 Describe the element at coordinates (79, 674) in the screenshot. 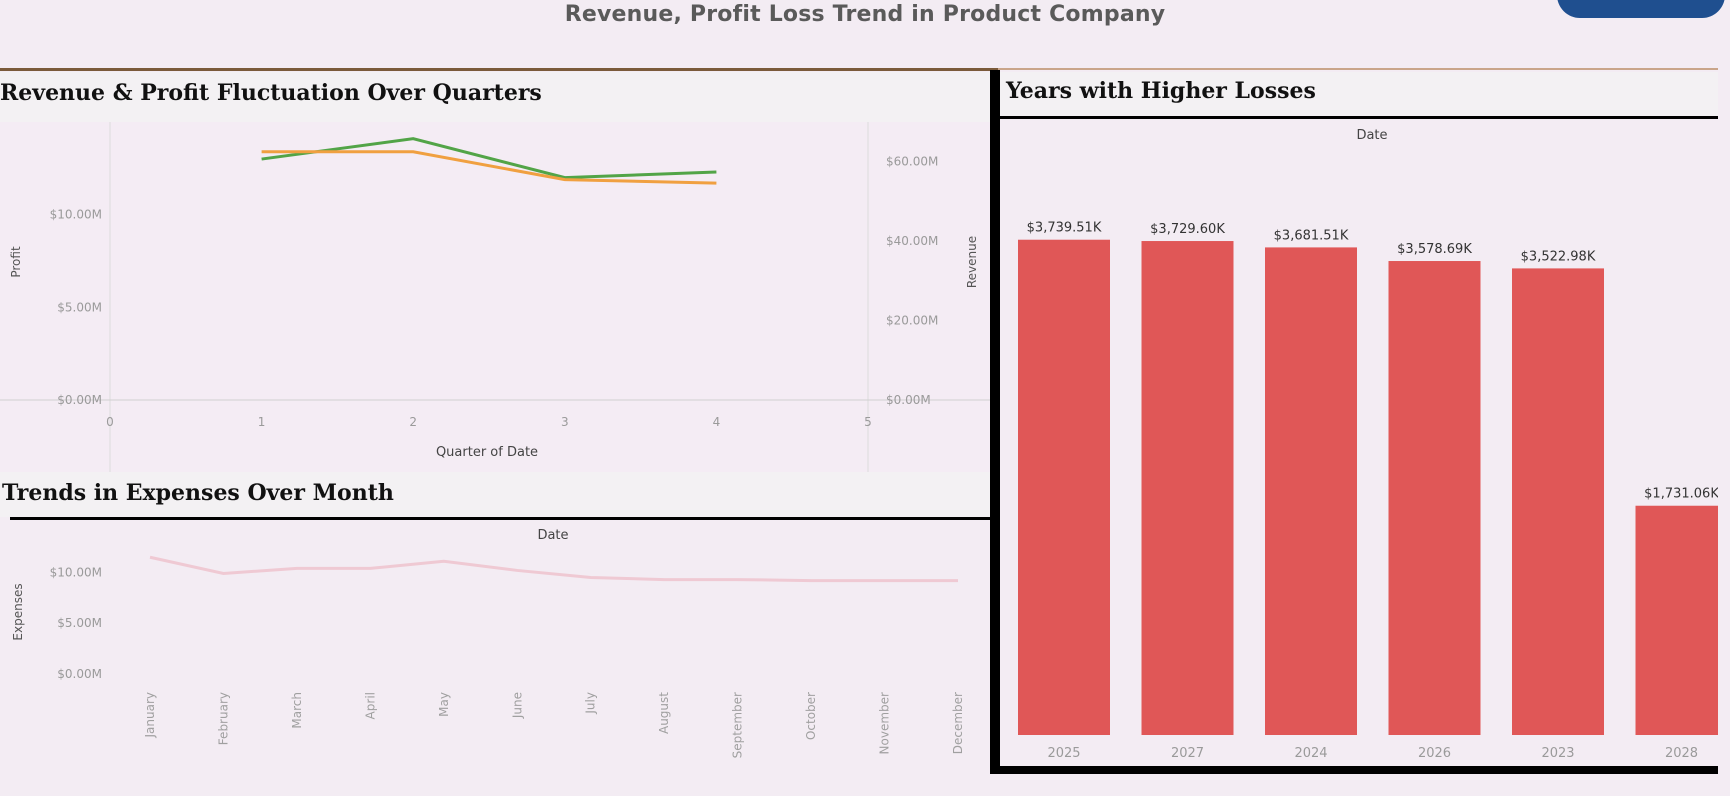

I see `expenses-axis-tick: $0.00M` at that location.